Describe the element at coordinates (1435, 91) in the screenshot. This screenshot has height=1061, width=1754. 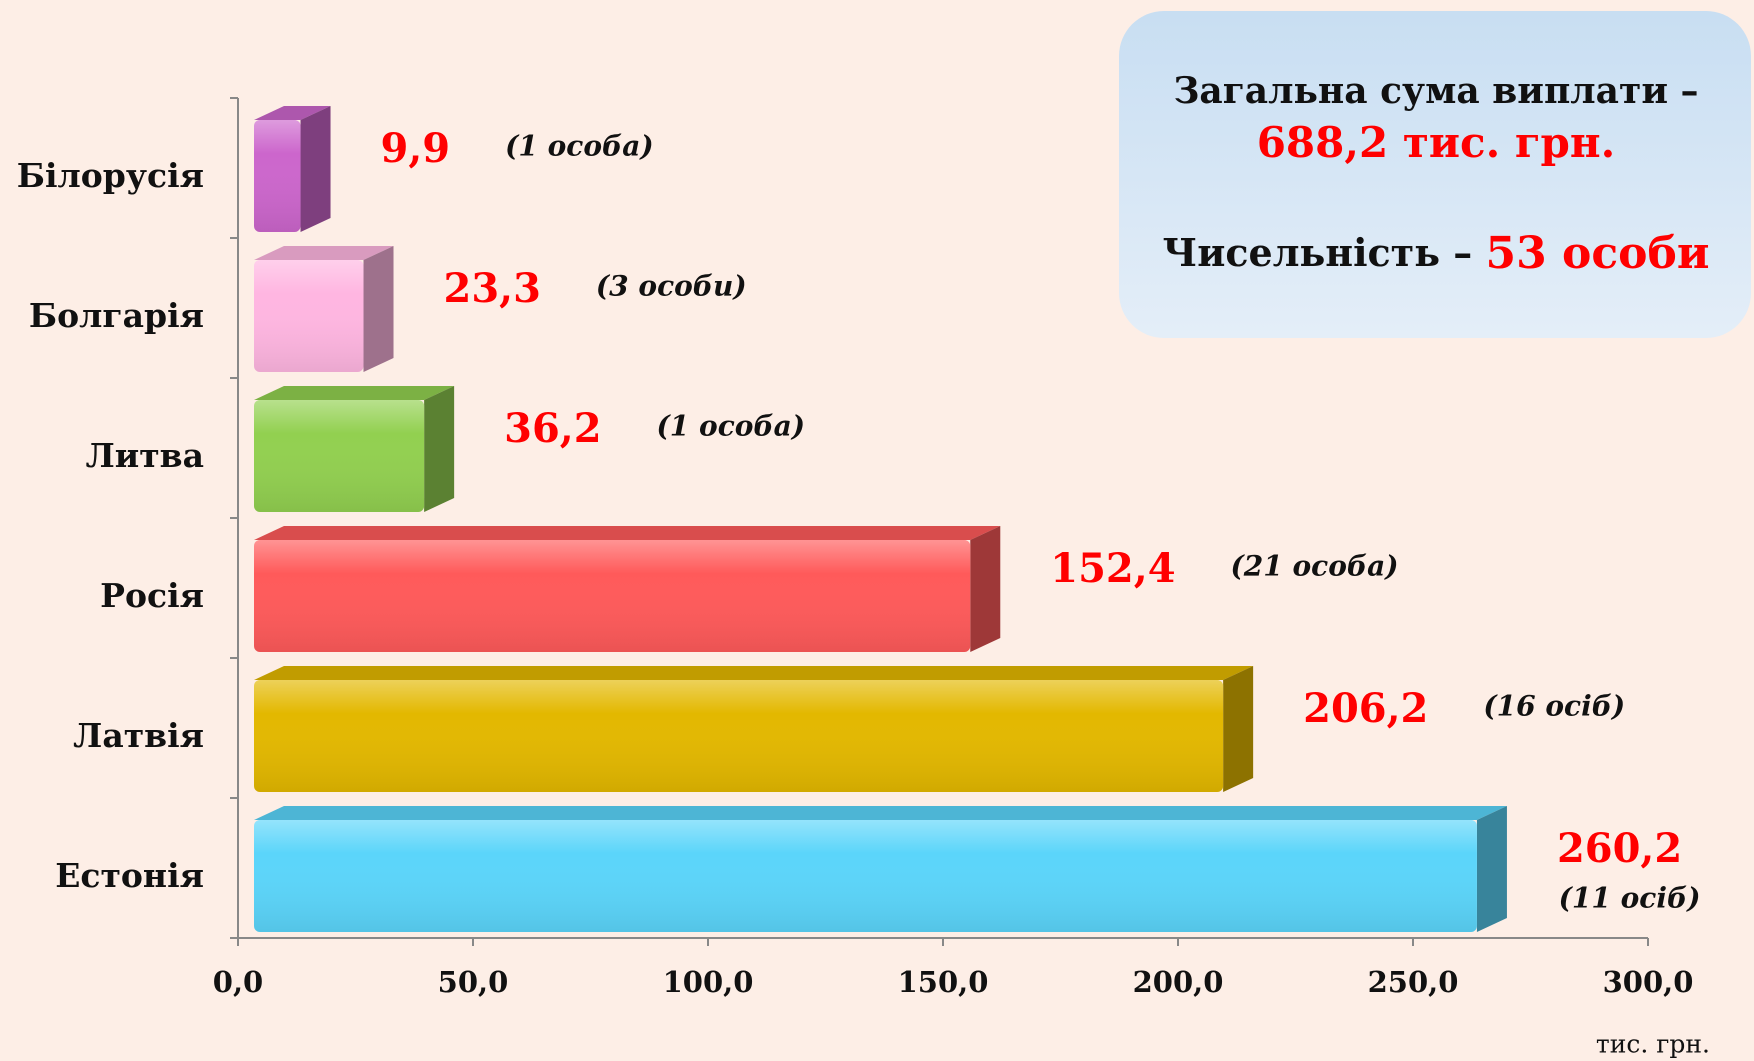
I see `info-text: Загальна сума виплати –` at that location.